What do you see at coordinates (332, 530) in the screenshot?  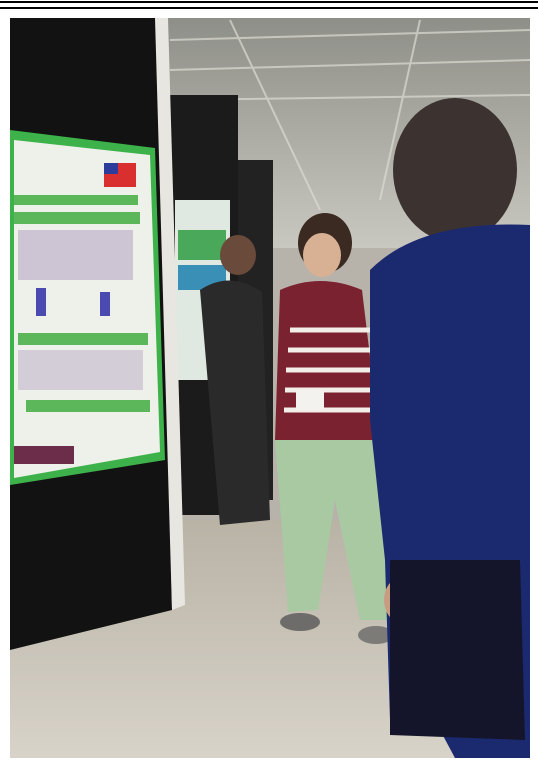 I see `person-trousers` at bounding box center [332, 530].